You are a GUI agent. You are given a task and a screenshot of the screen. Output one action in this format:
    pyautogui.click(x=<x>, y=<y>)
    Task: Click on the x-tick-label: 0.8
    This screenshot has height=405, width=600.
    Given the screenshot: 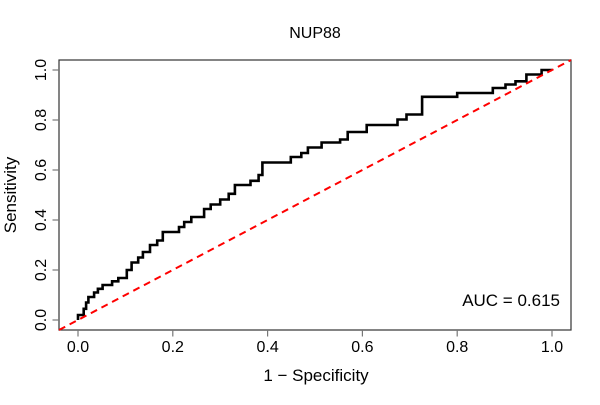 What is the action you would take?
    pyautogui.click(x=457, y=347)
    